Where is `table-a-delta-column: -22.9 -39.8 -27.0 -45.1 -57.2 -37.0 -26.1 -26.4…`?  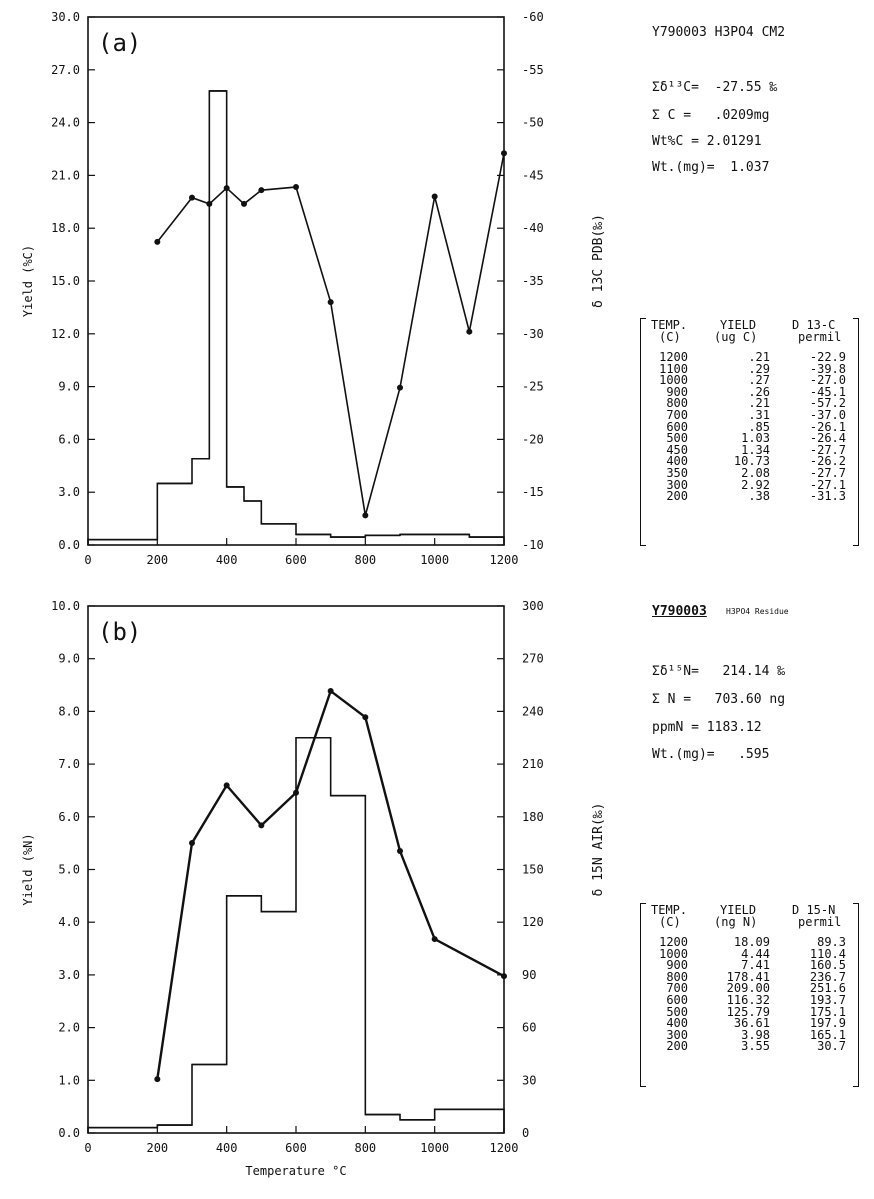
table-a-delta-column: -22.9 -39.8 -27.0 -45.1 -57.2 -37.0 -26.1 -26.4… is located at coordinates (818, 427).